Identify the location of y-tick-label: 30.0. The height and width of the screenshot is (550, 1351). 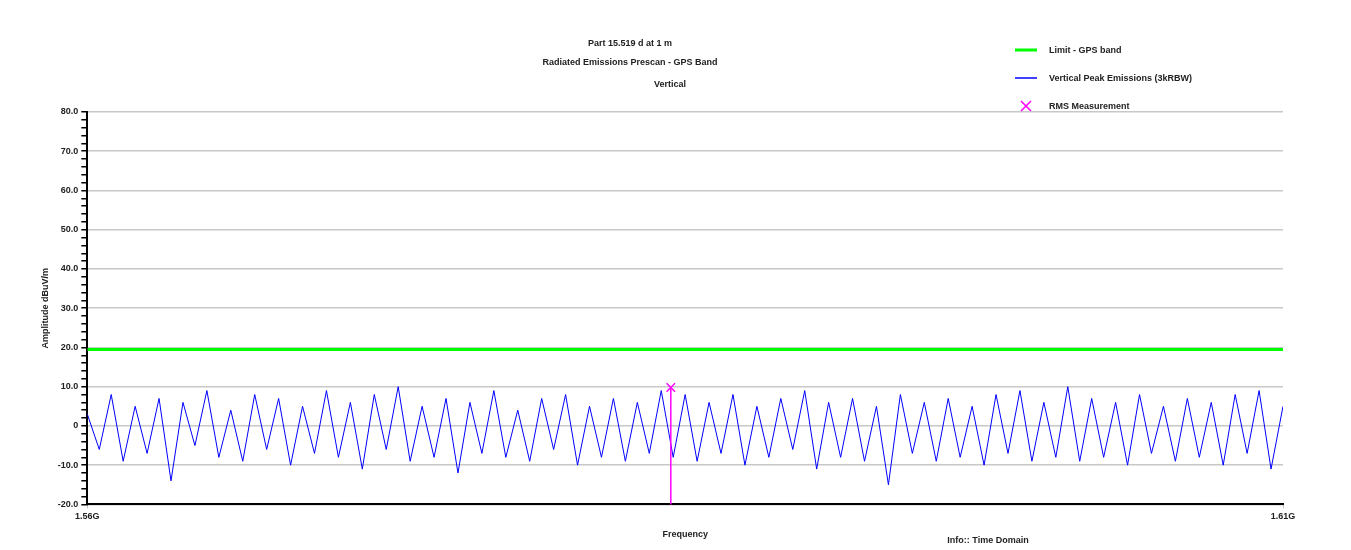
(69, 307).